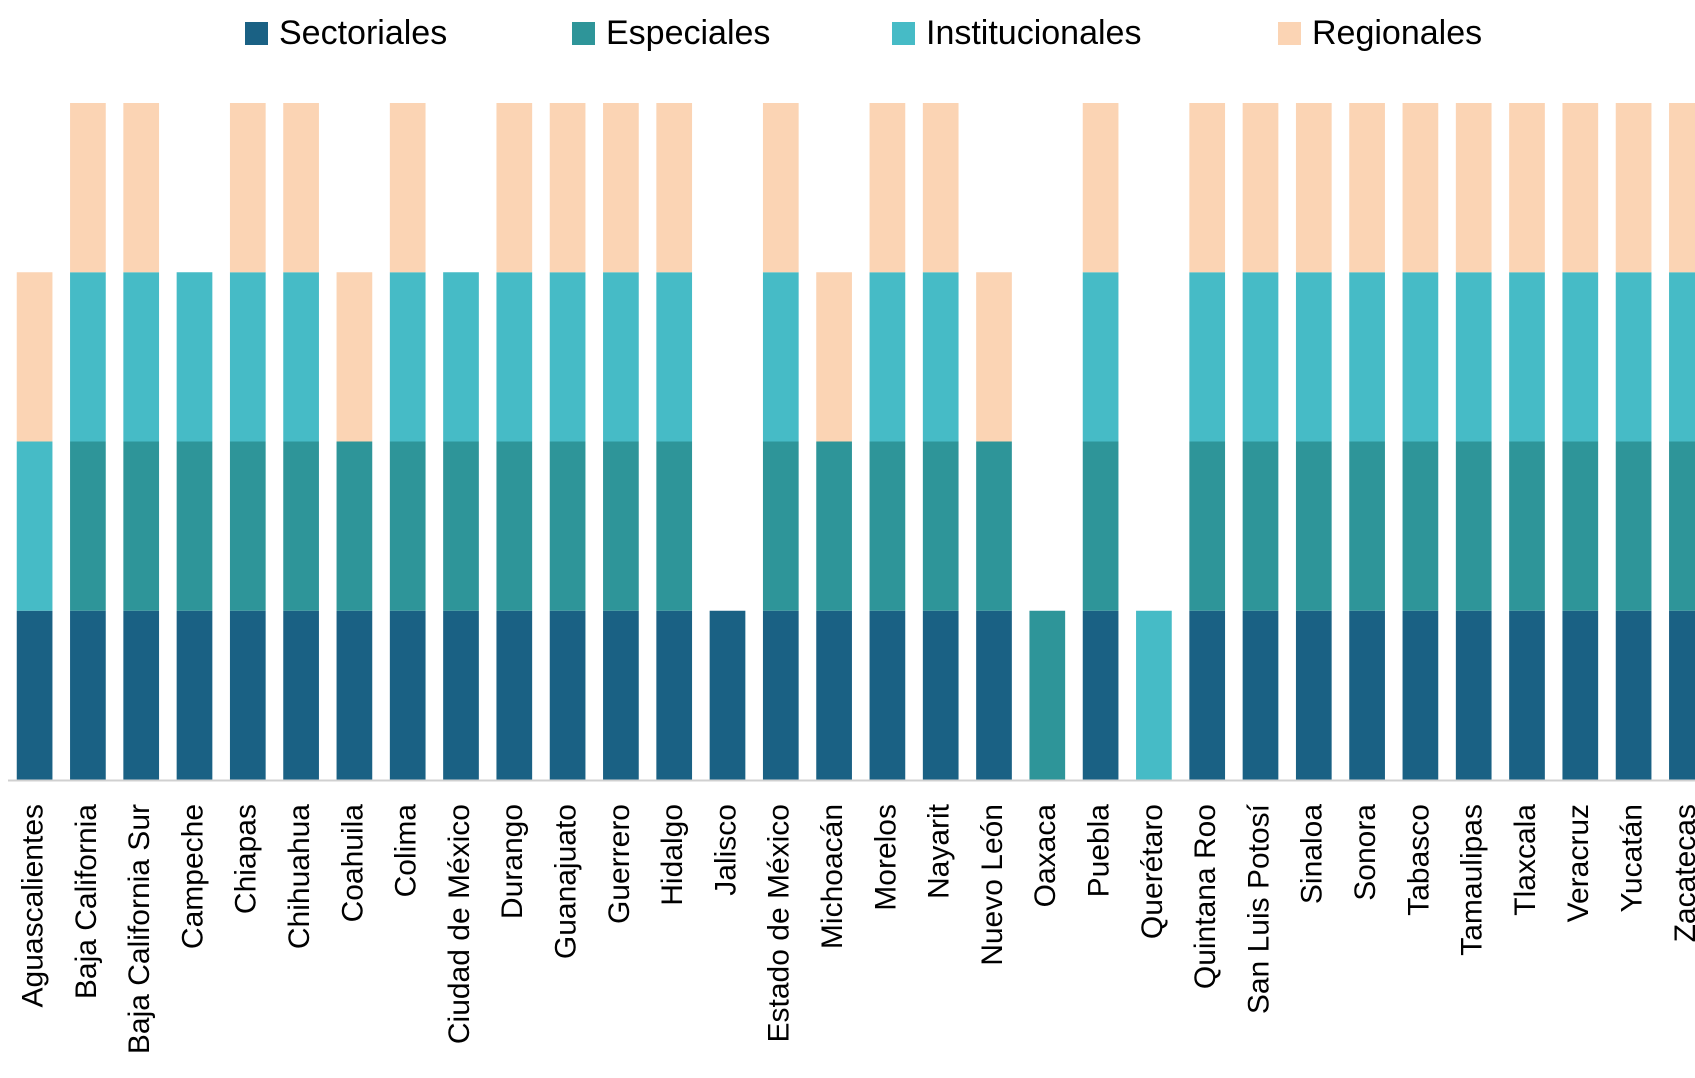 This screenshot has width=1695, height=1078. I want to click on x-tick-label: Estado de México, so click(779, 923).